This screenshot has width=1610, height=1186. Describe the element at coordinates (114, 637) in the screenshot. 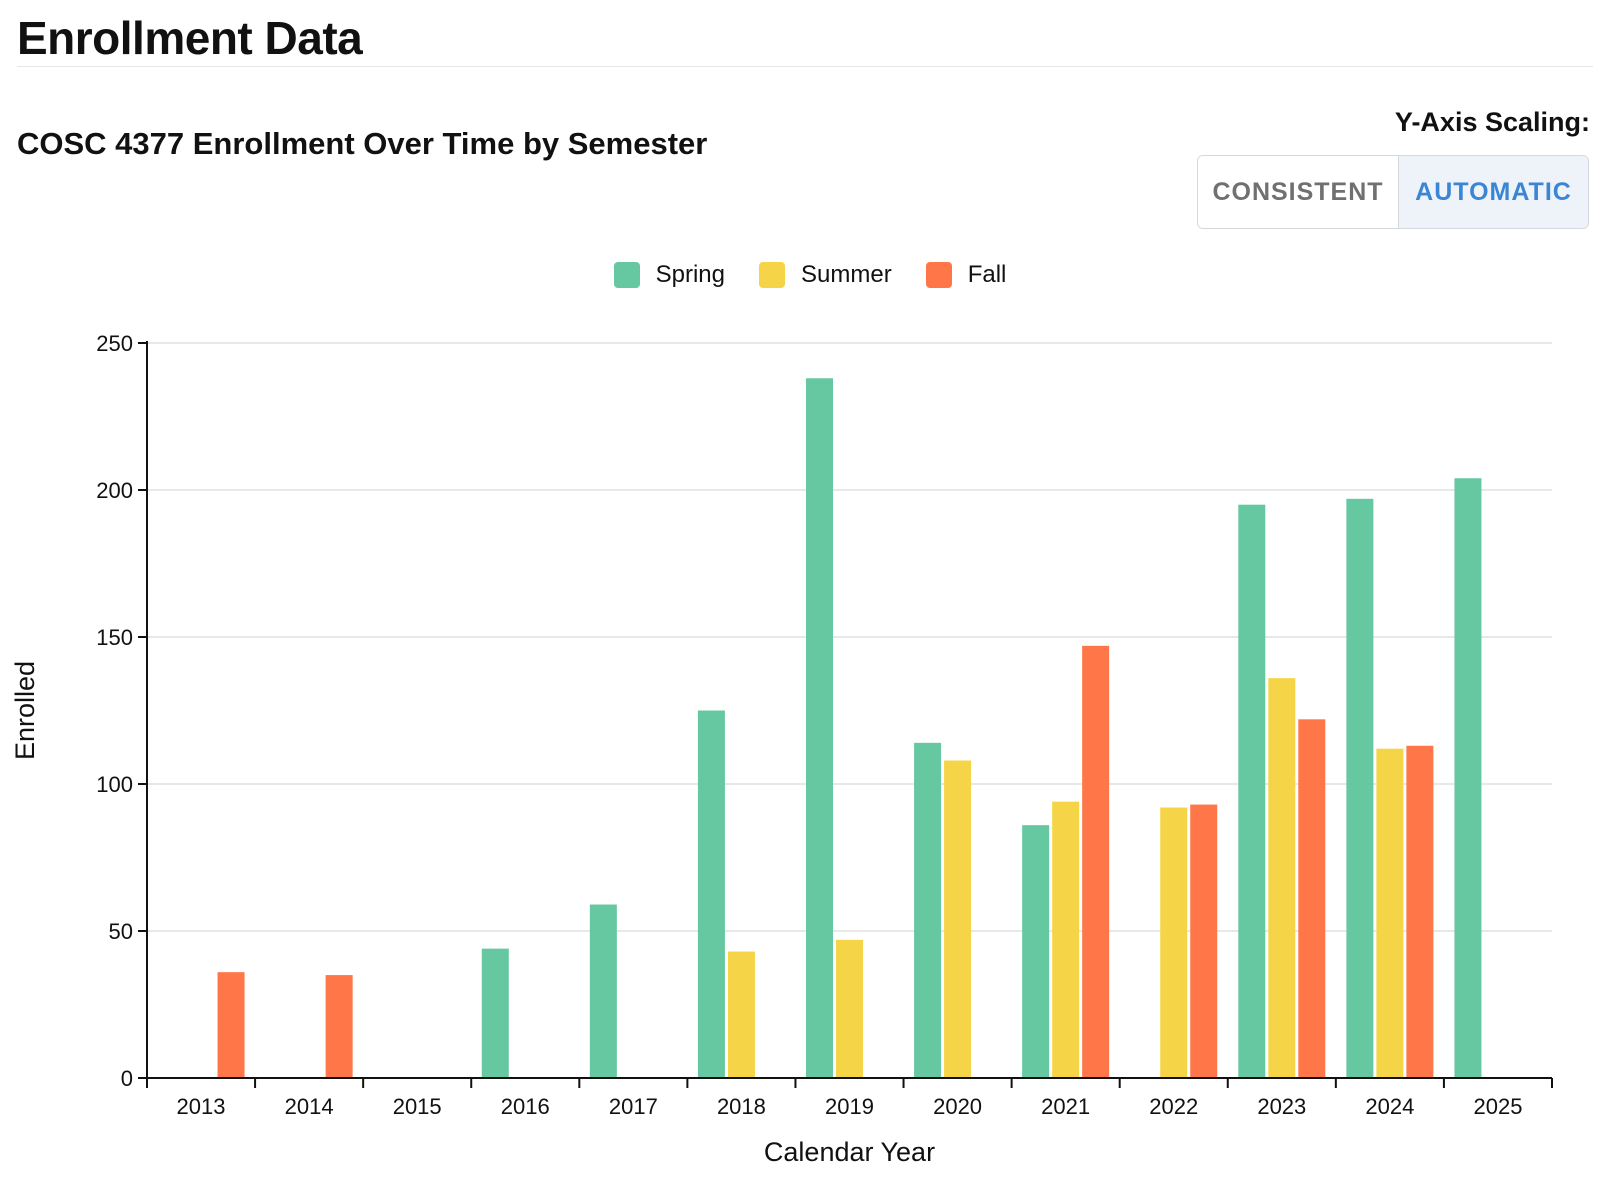

I see `y-tick-label: 150` at that location.